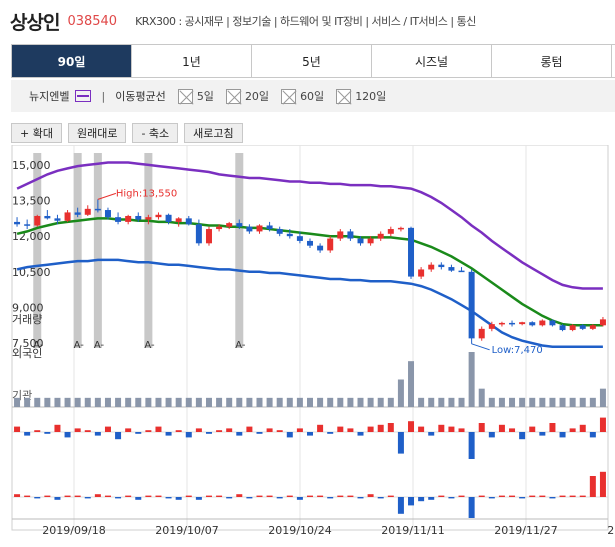  What do you see at coordinates (36, 133) in the screenshot?
I see `zoom-in-button: + 확대` at bounding box center [36, 133].